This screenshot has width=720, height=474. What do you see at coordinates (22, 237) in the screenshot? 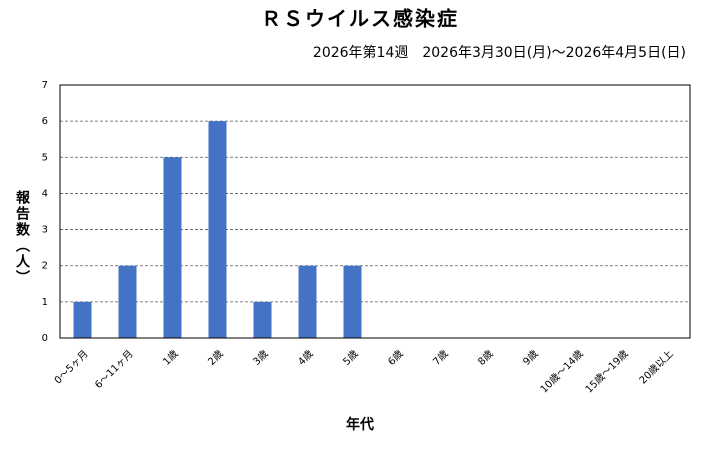
I see `y-axis-label: 報告数（人）` at bounding box center [22, 237].